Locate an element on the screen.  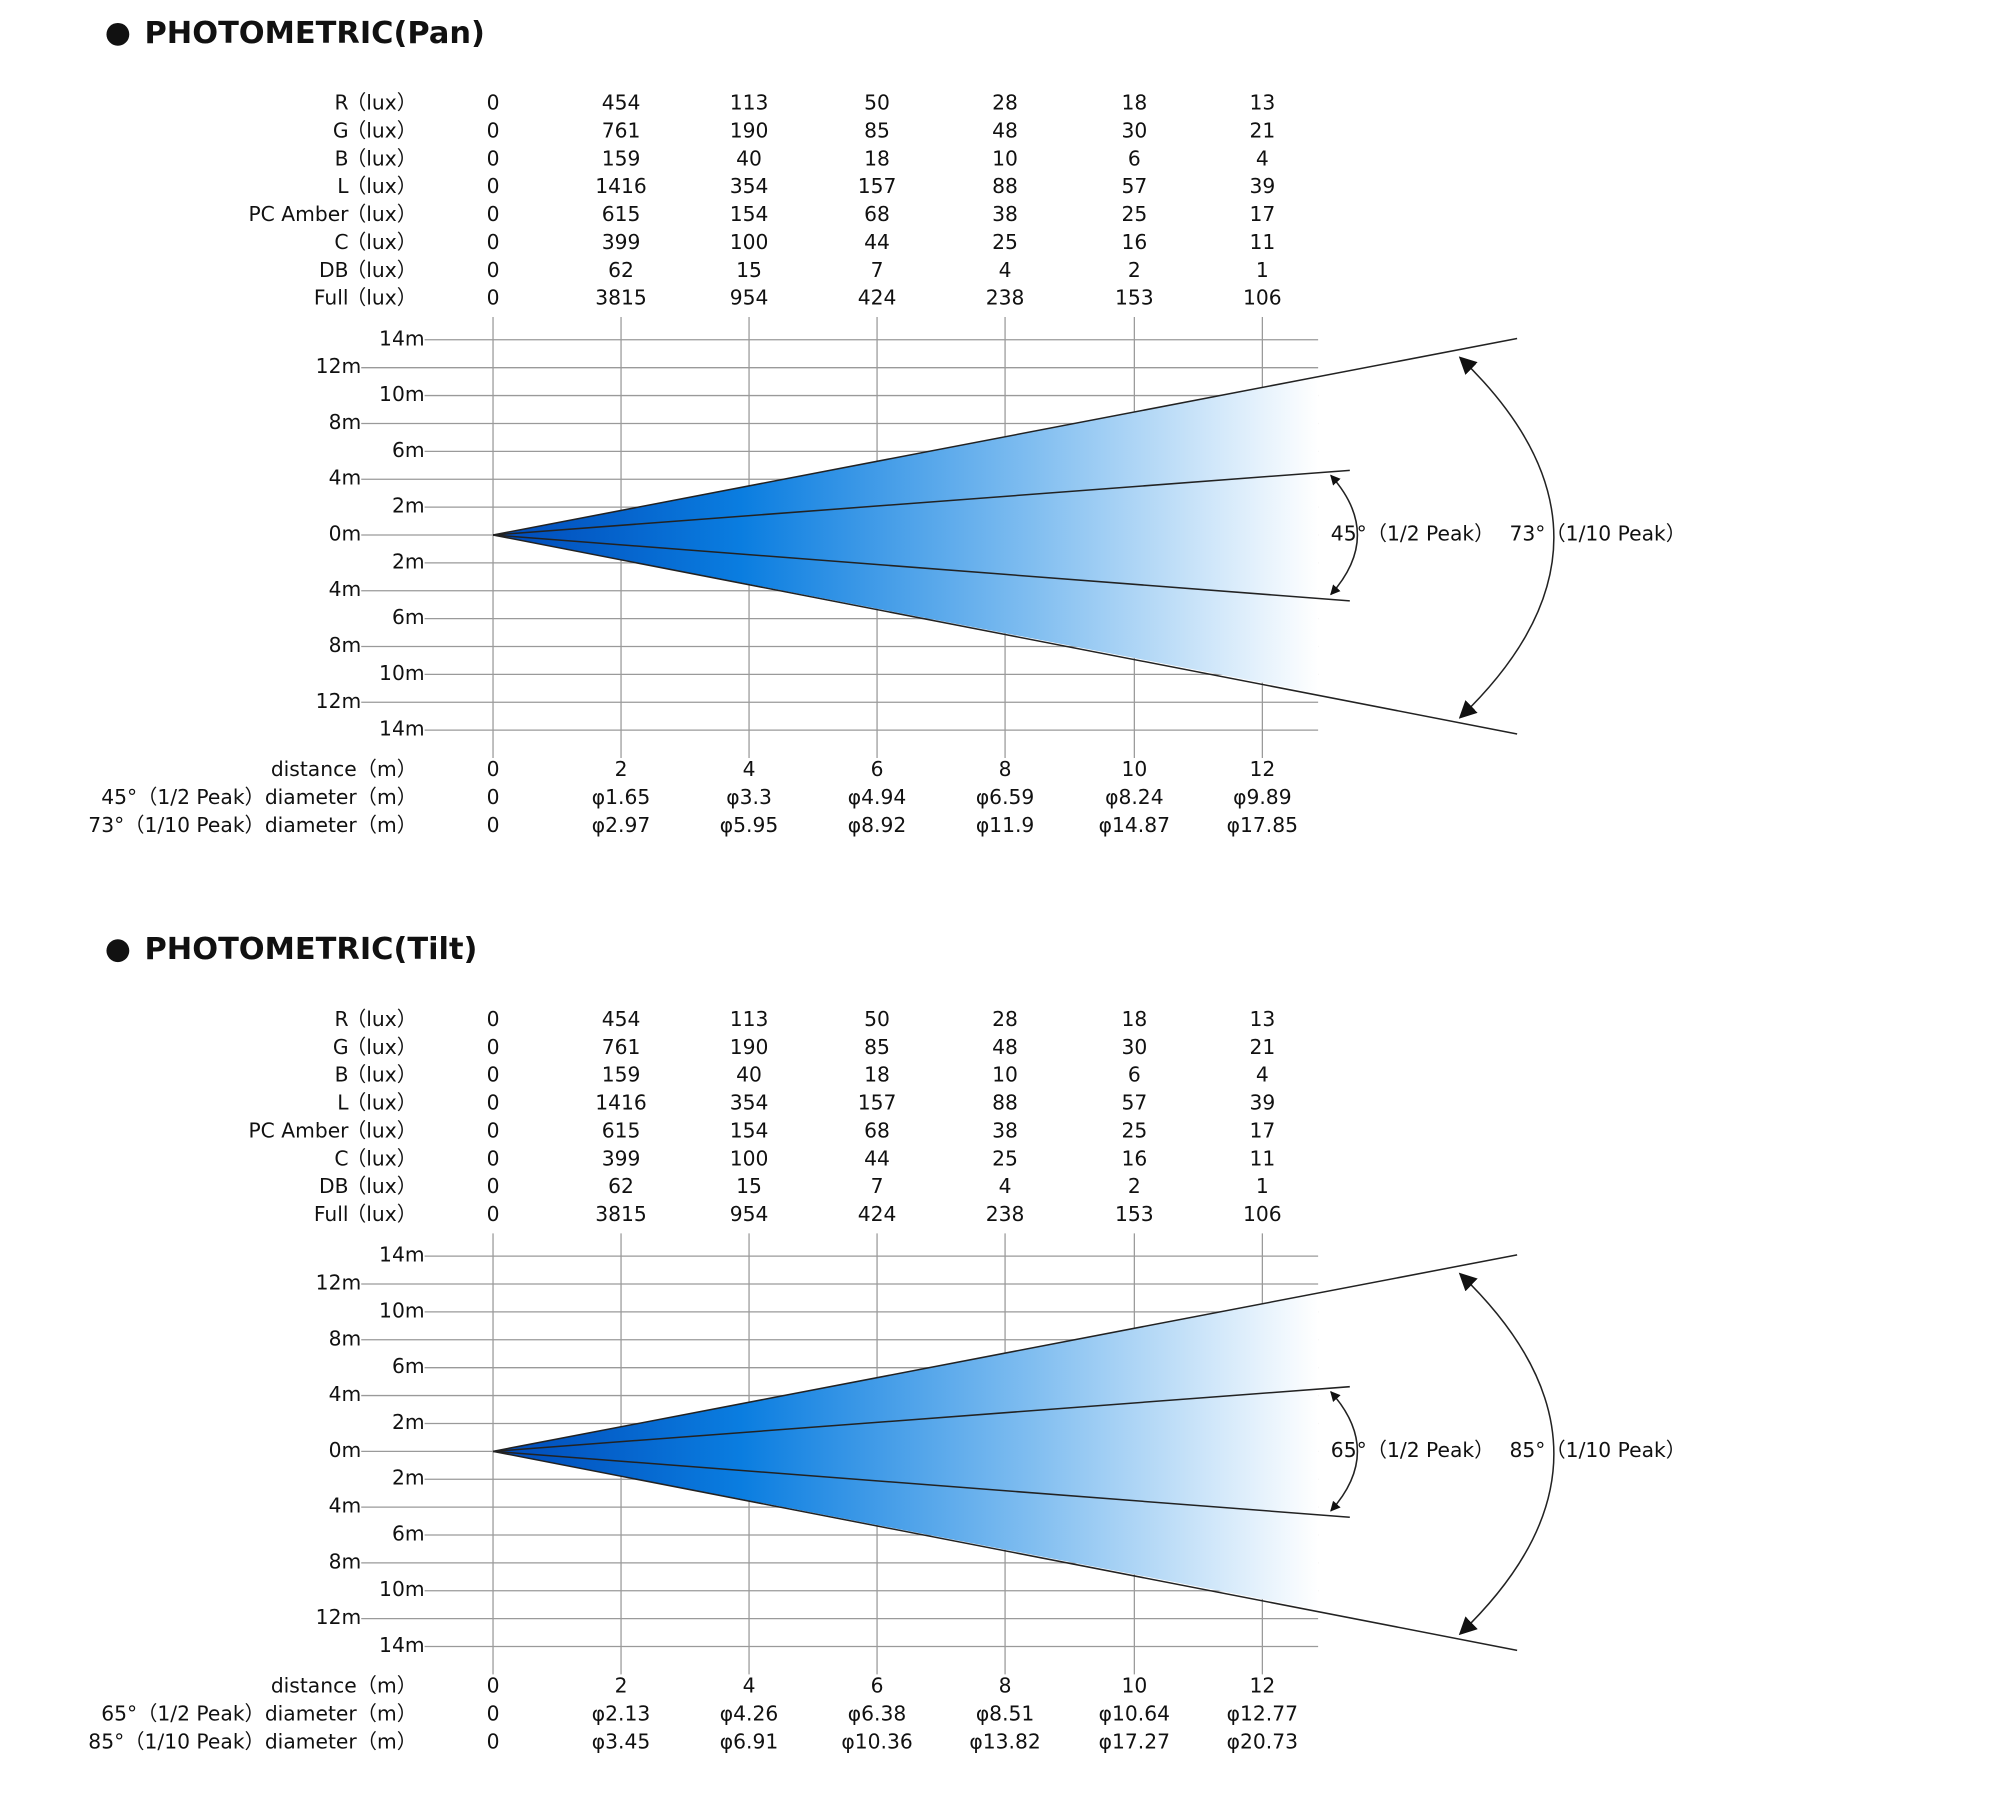
lux-value: 10 is located at coordinates (1005, 158).